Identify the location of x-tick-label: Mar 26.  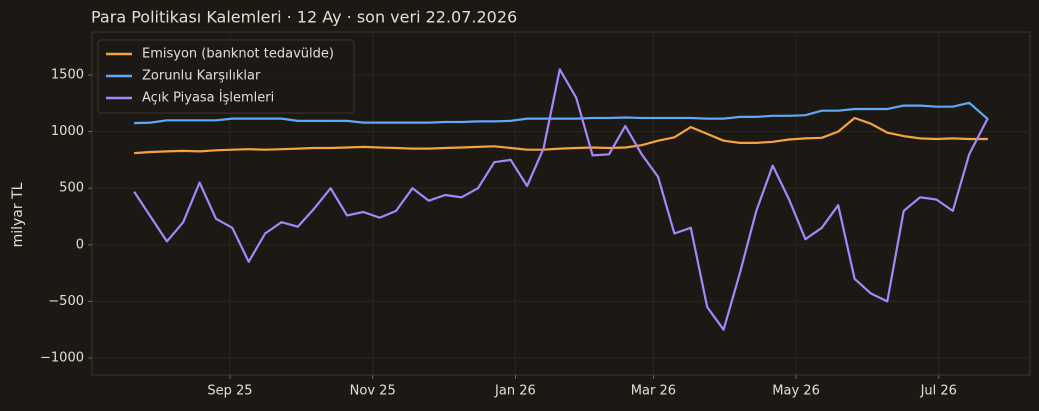
(653, 391).